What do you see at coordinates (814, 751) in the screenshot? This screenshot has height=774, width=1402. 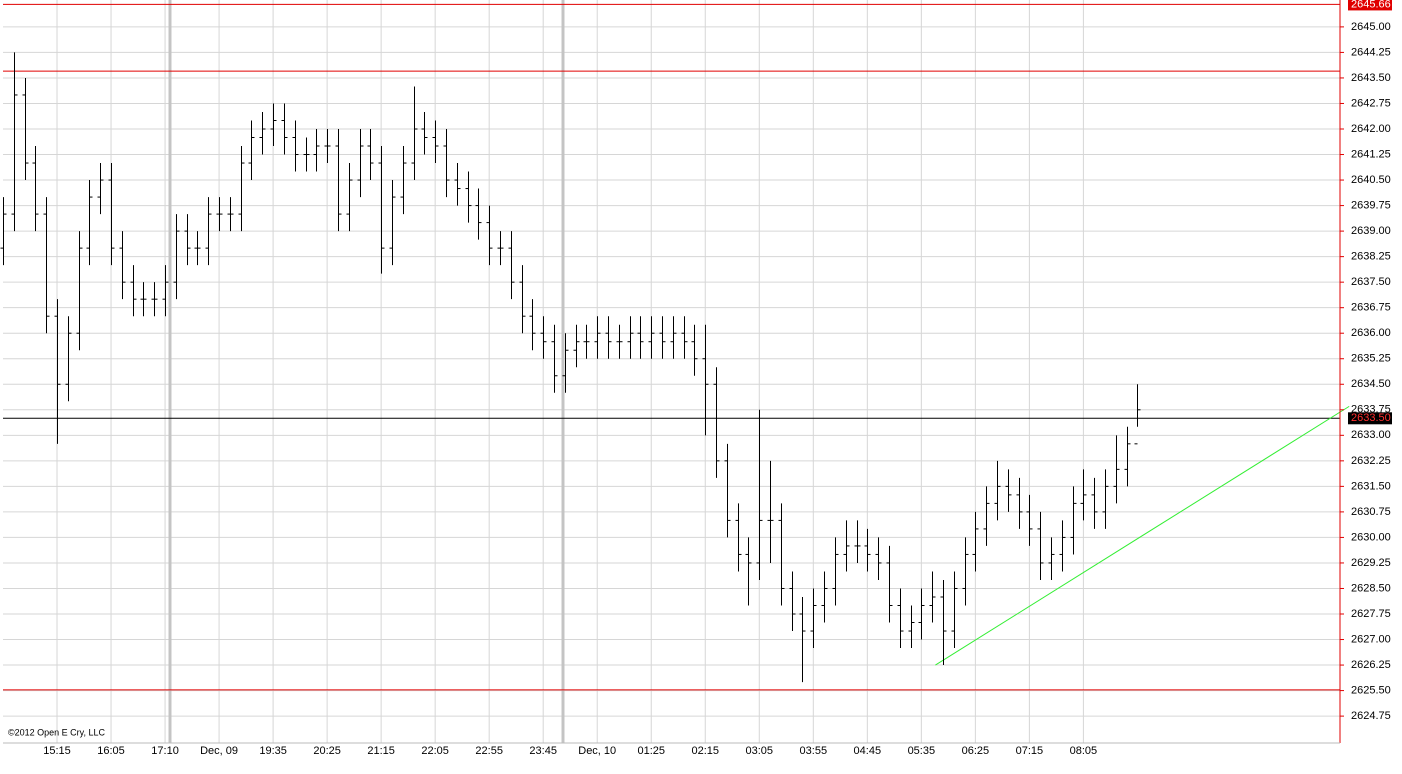 I see `x-tick-label: 03:55` at bounding box center [814, 751].